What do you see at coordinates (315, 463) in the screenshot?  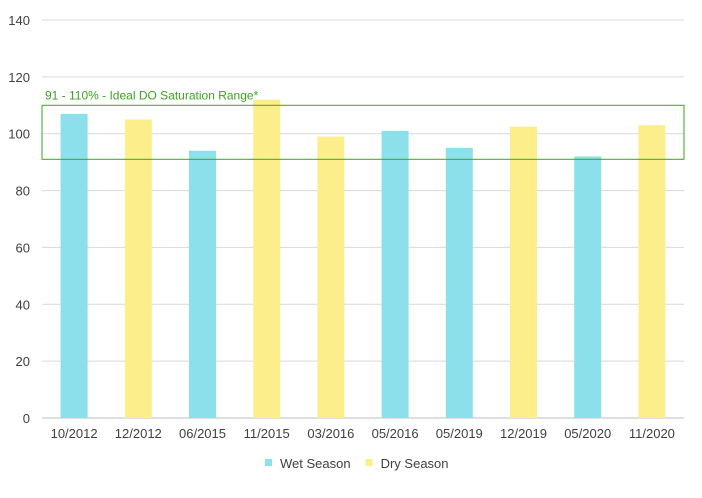 I see `legend-label-wet: Wet Season` at bounding box center [315, 463].